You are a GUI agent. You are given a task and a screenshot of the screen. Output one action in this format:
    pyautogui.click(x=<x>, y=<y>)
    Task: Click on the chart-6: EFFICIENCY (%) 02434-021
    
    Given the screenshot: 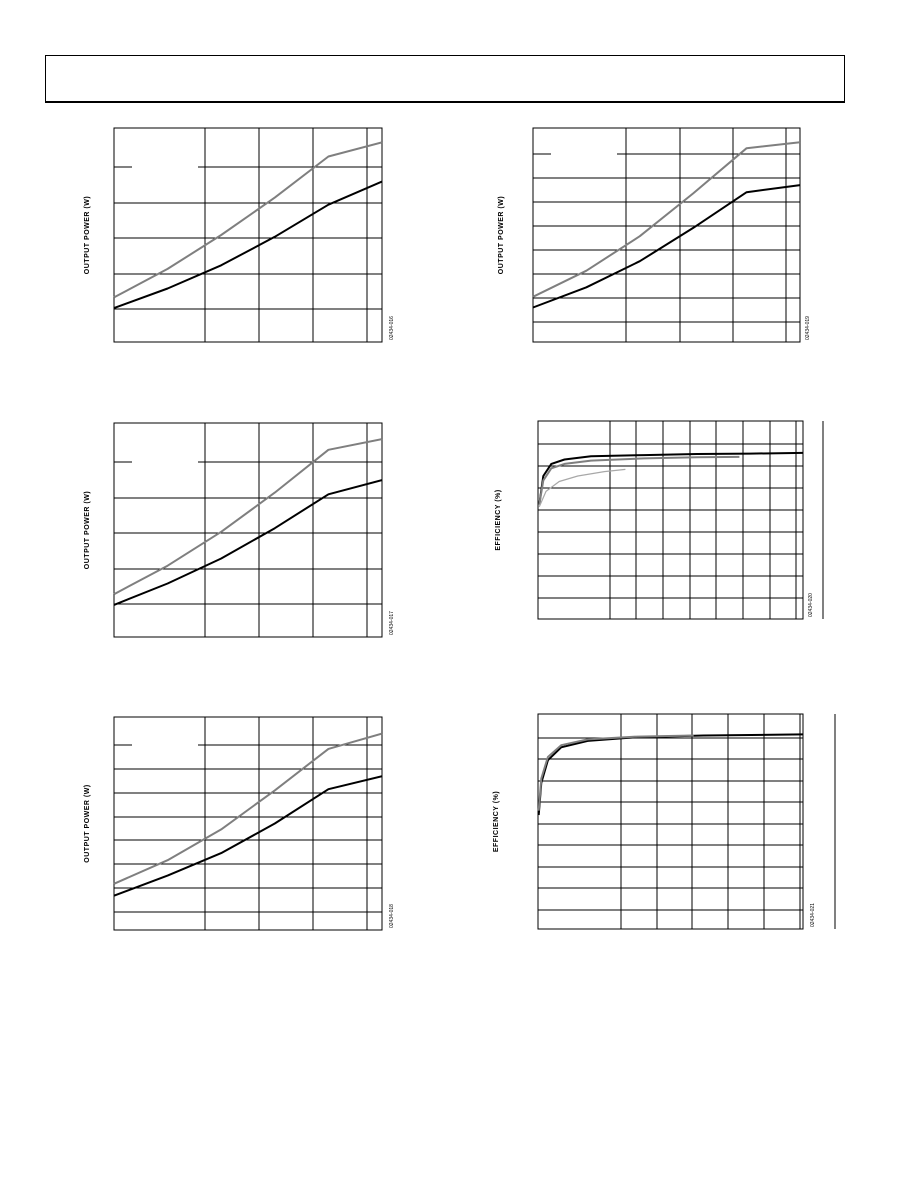 What is the action you would take?
    pyautogui.click(x=664, y=821)
    